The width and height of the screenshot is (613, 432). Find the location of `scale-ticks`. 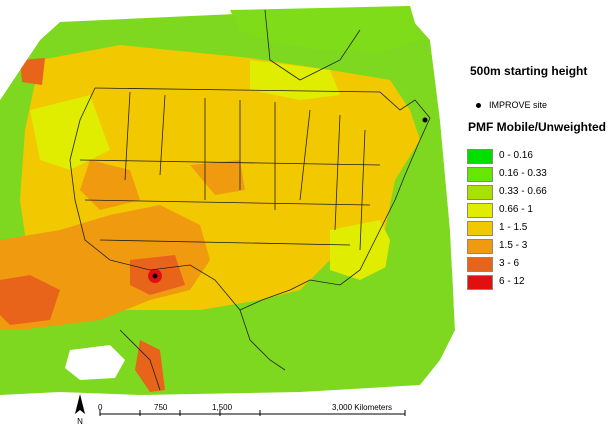

scale-ticks is located at coordinates (252, 413).